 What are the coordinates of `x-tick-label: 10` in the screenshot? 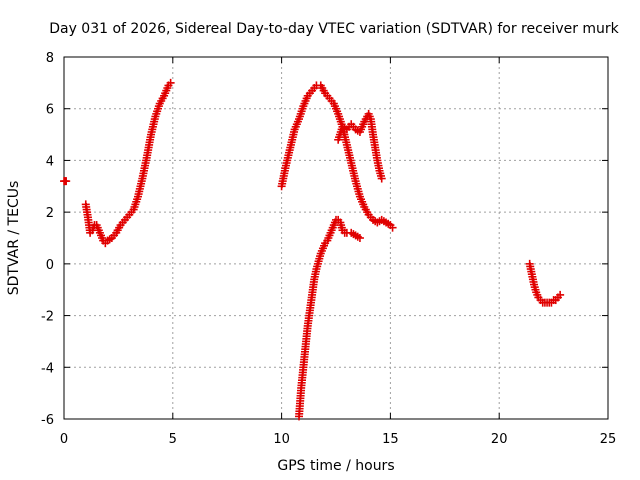 It's located at (281, 439).